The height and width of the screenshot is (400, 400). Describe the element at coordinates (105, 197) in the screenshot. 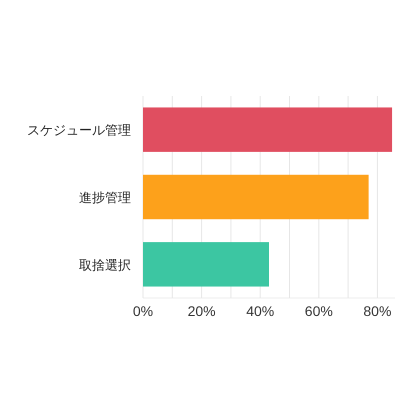

I see `y-tick-label: 進捗管理` at that location.